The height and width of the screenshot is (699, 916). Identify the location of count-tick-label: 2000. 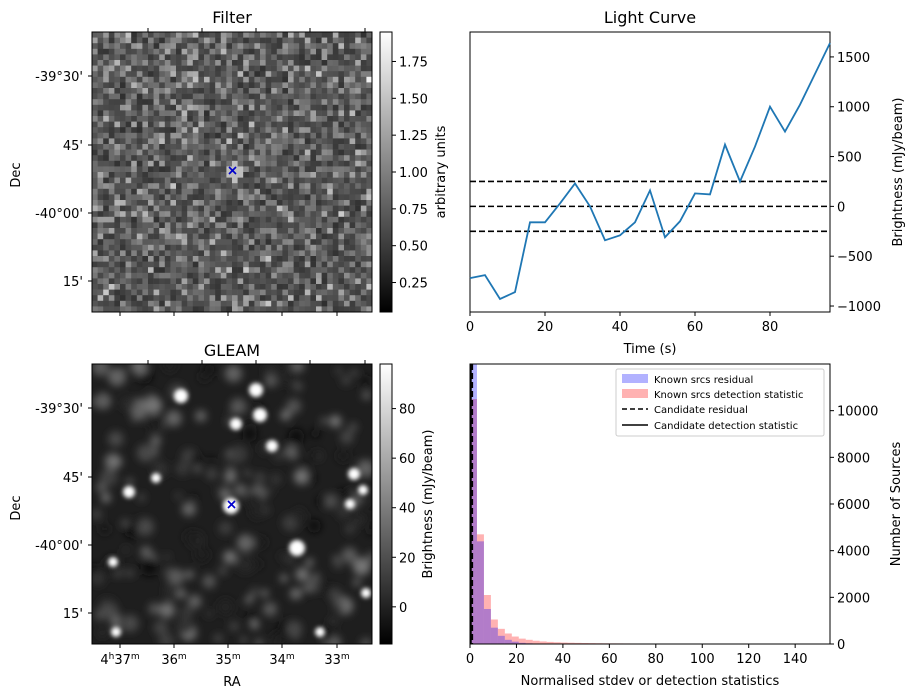
(853, 598).